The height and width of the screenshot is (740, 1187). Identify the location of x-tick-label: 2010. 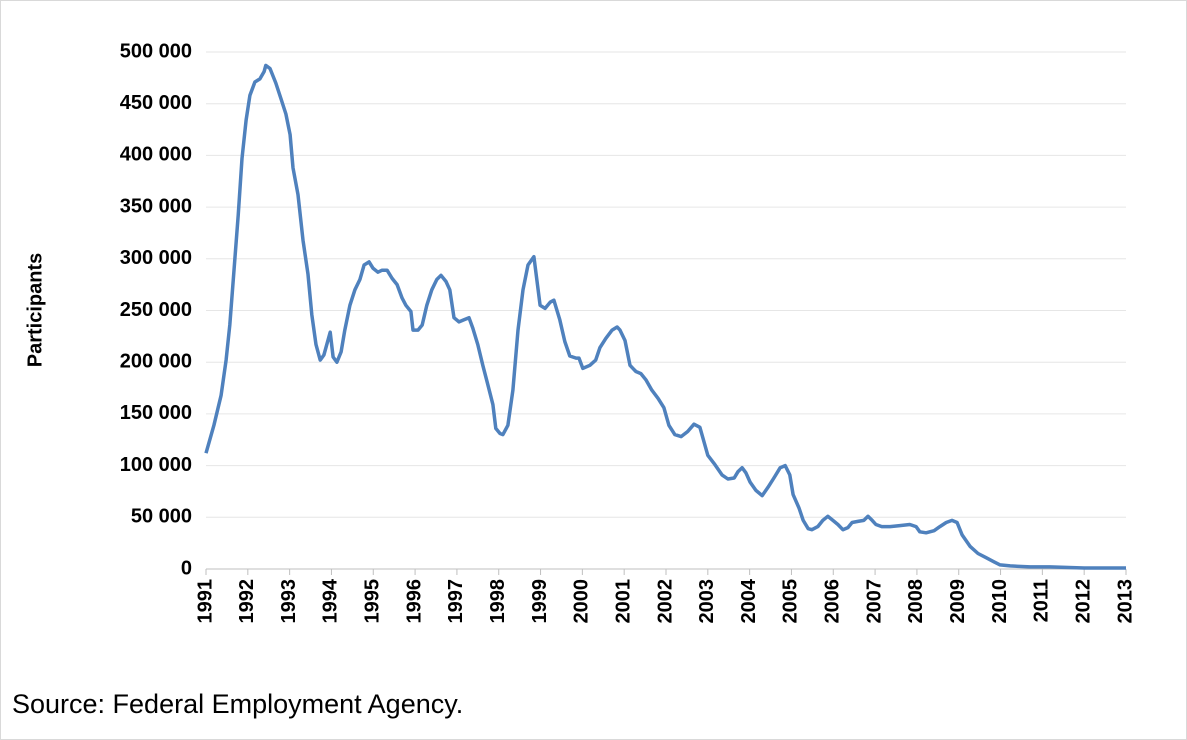
(1000, 601).